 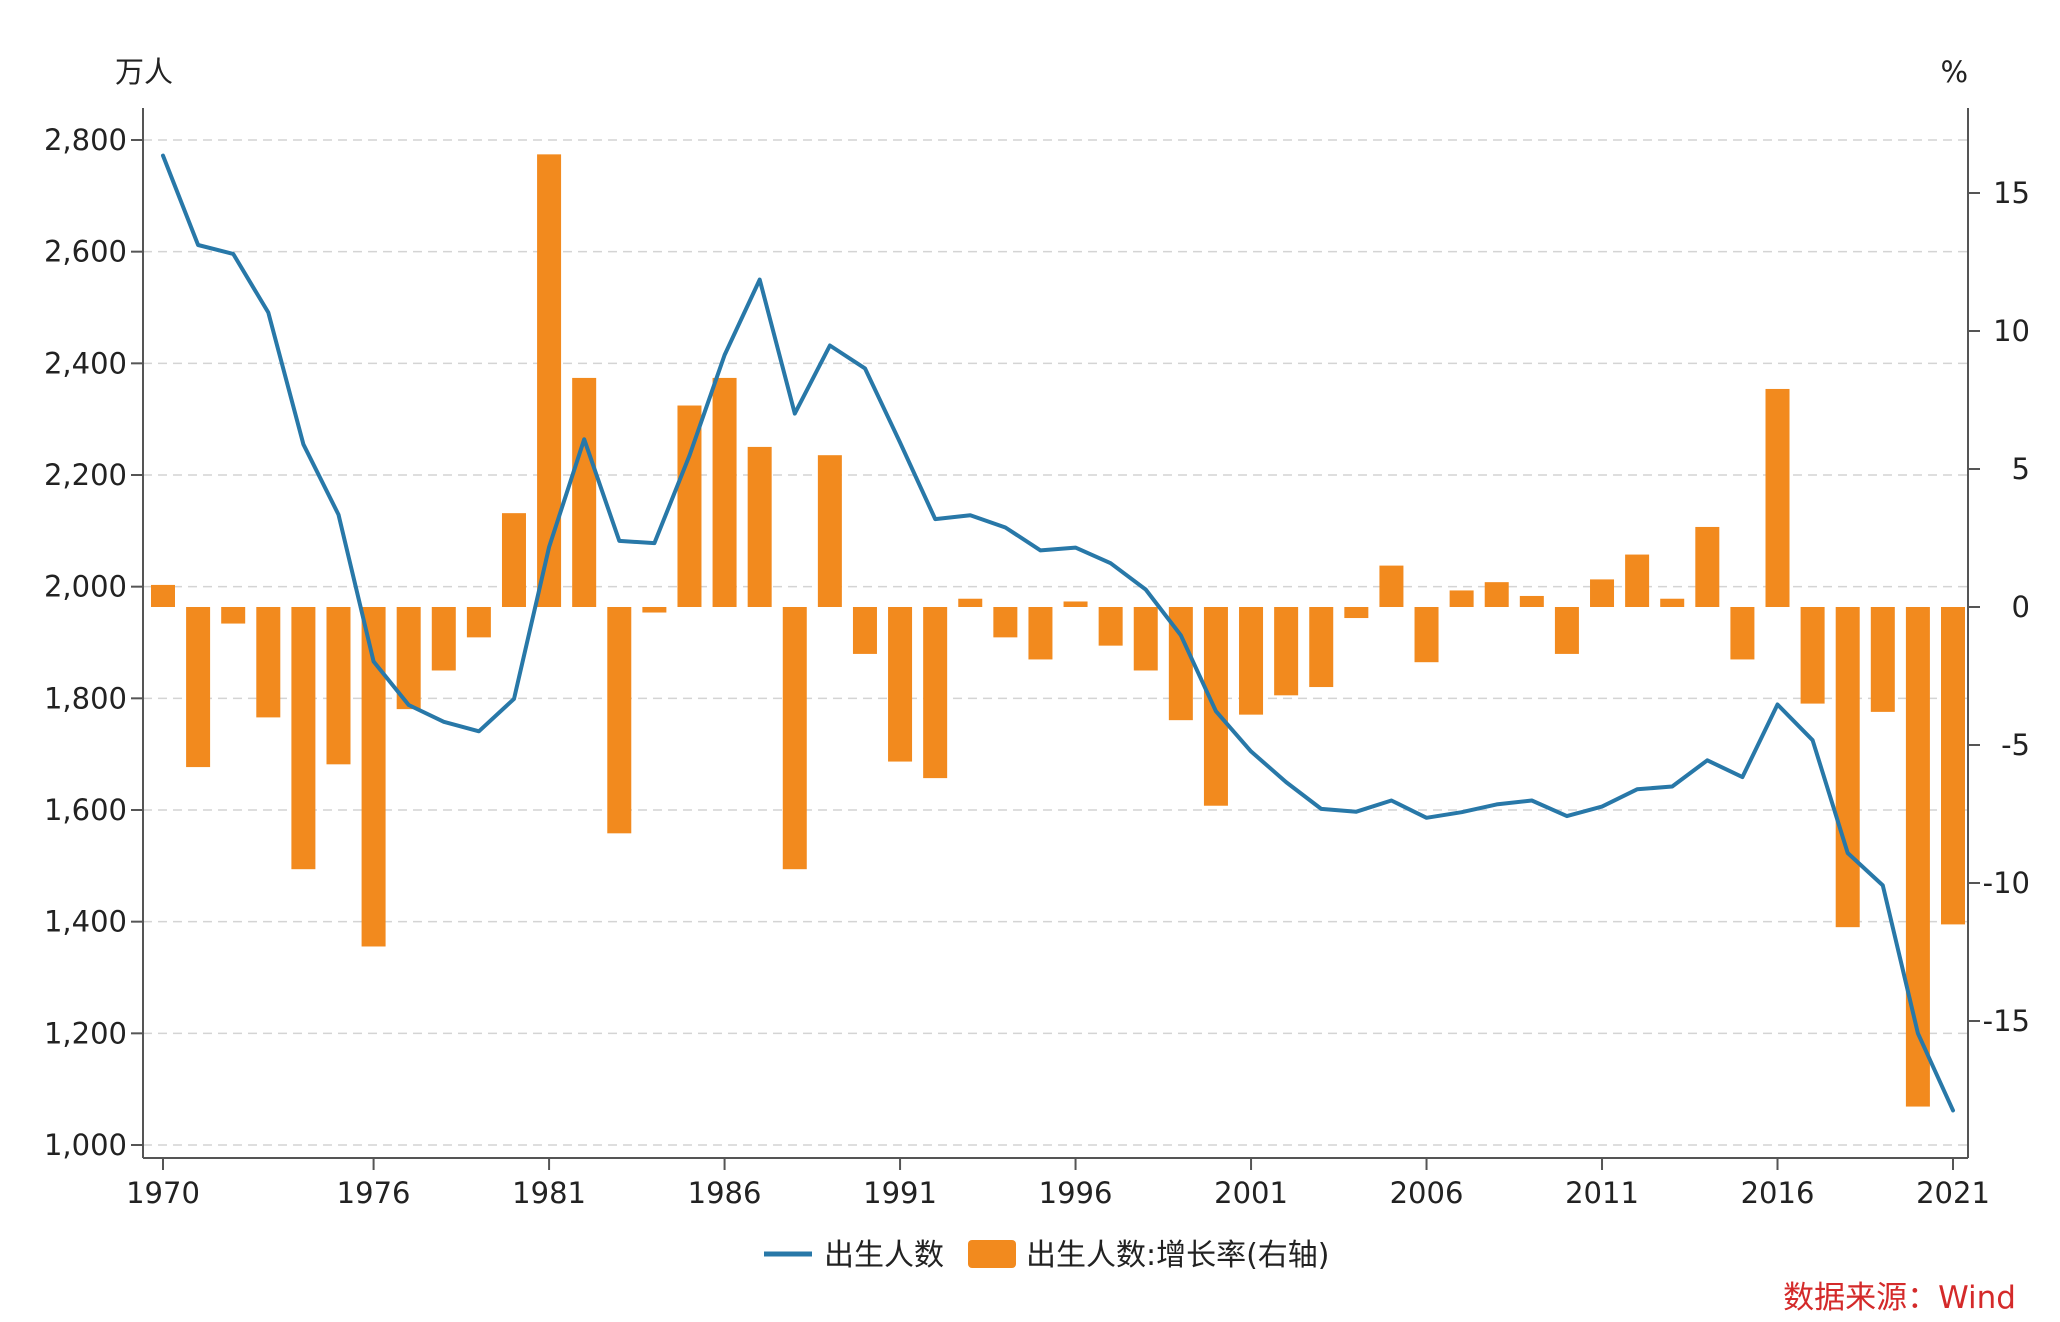 I want to click on left-axis-unit: 万人, so click(x=144, y=72).